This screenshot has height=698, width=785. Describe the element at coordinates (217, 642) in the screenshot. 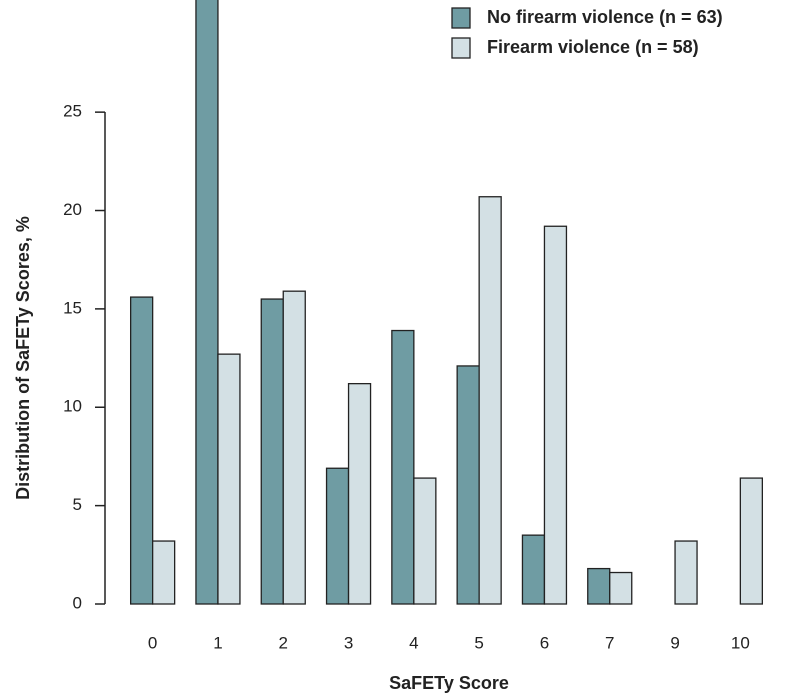

I see `x-tick-label: 1` at that location.